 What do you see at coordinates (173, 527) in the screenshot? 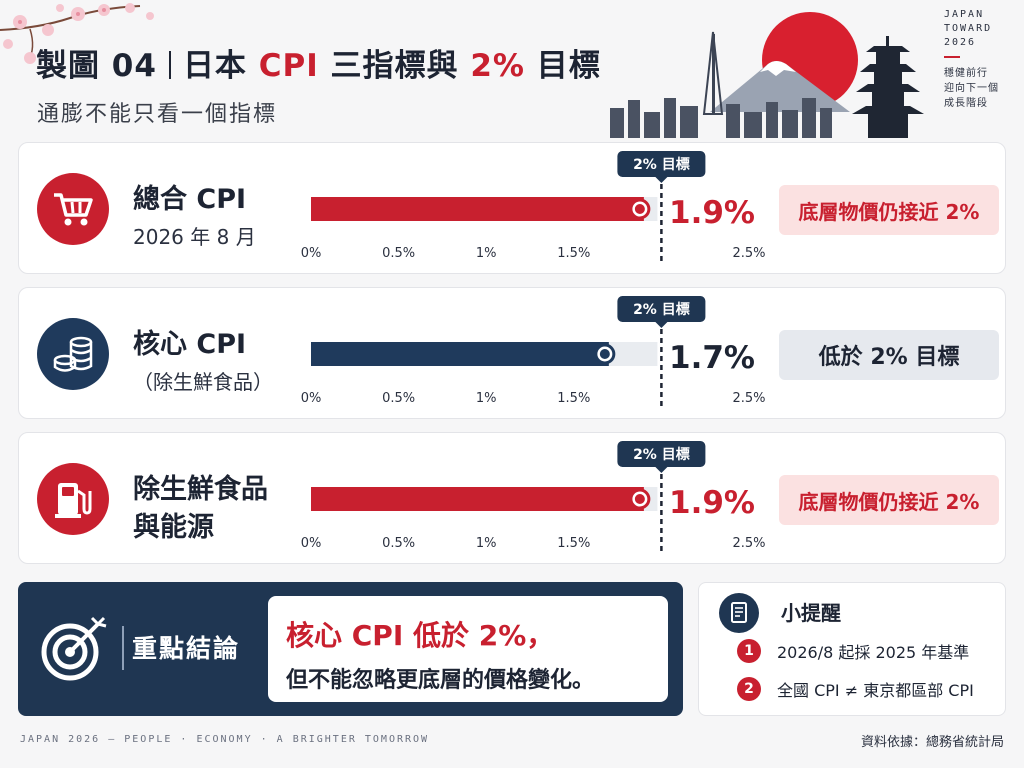
I see `row-title-line2: 與能源` at bounding box center [173, 527].